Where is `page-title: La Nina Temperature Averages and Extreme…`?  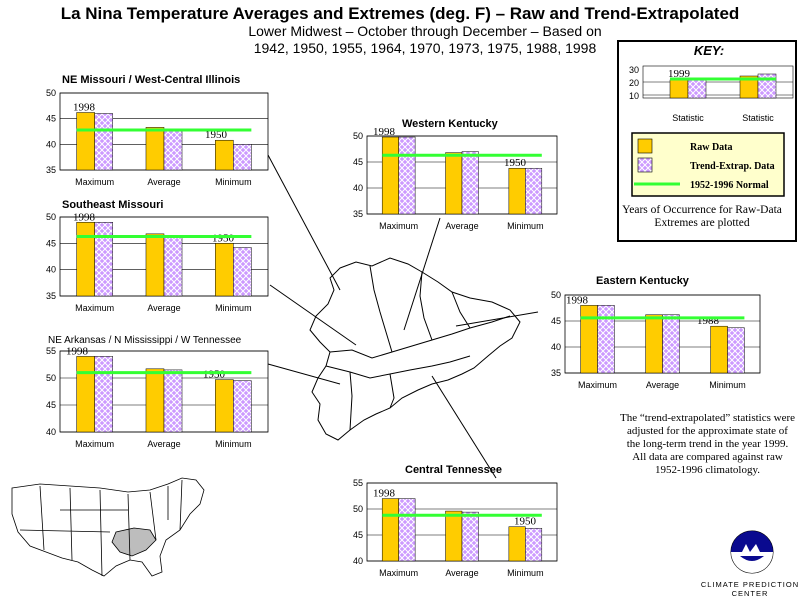 page-title: La Nina Temperature Averages and Extreme… is located at coordinates (400, 13).